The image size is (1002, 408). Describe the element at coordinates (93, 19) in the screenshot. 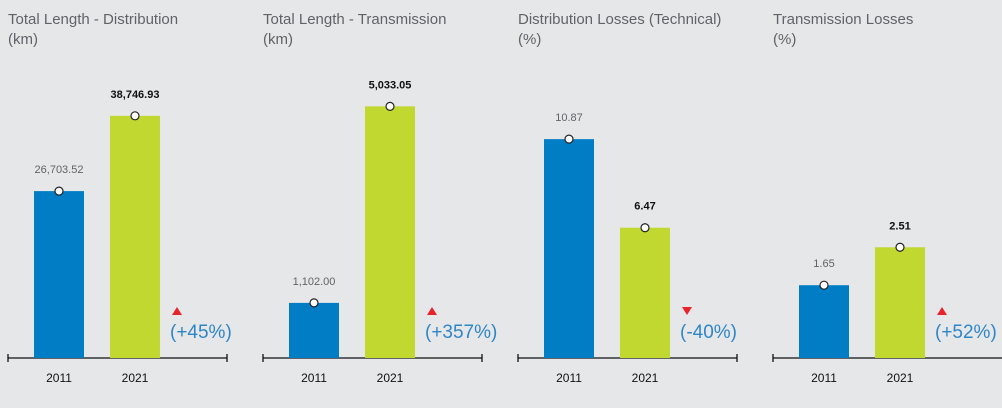

I see `chart-title: Total Length - Distribution` at that location.